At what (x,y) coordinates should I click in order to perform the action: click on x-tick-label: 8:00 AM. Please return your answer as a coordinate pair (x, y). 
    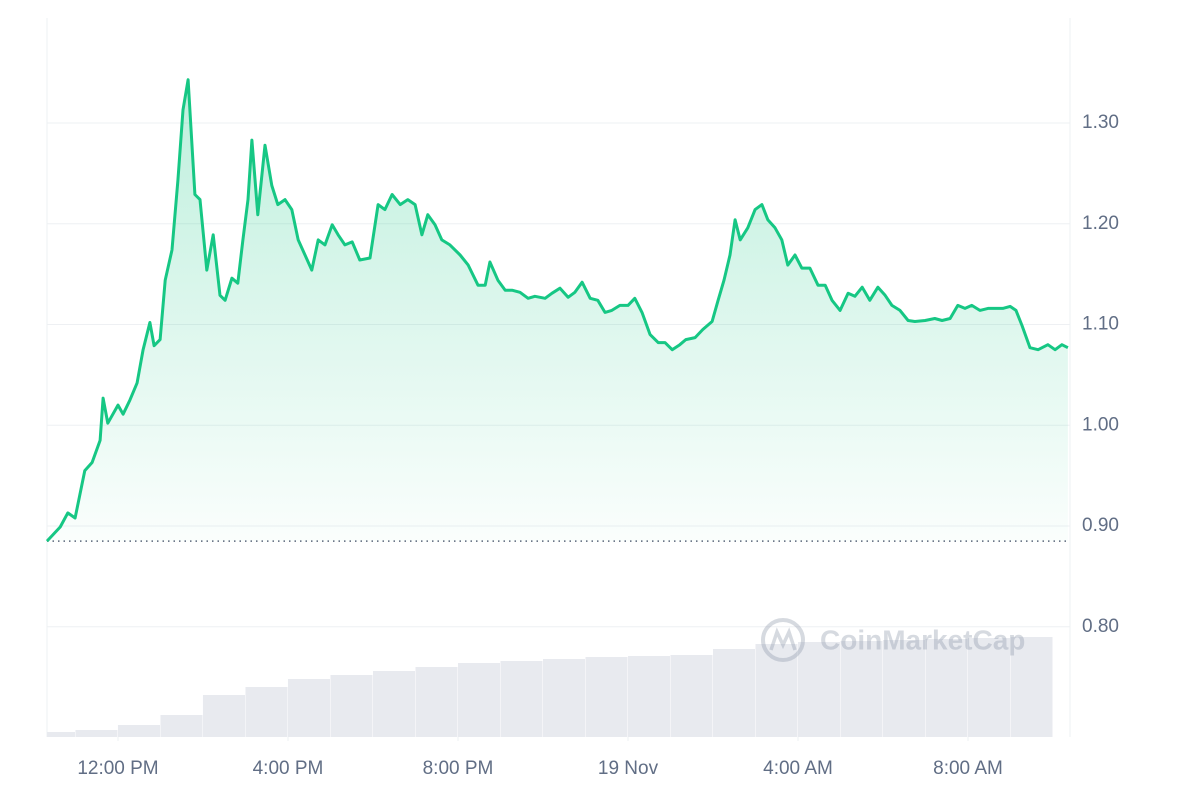
    Looking at the image, I should click on (968, 768).